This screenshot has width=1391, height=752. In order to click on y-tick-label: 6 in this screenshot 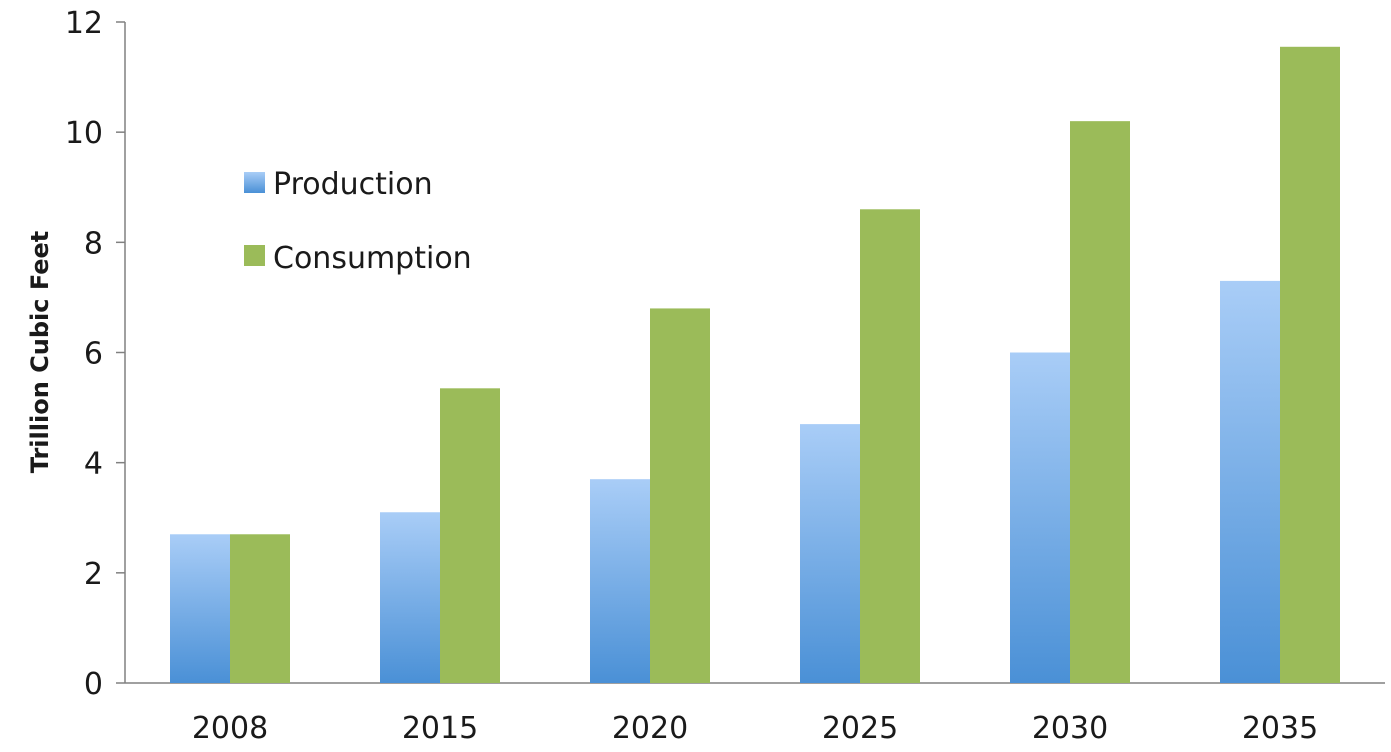, I will do `click(93, 354)`.